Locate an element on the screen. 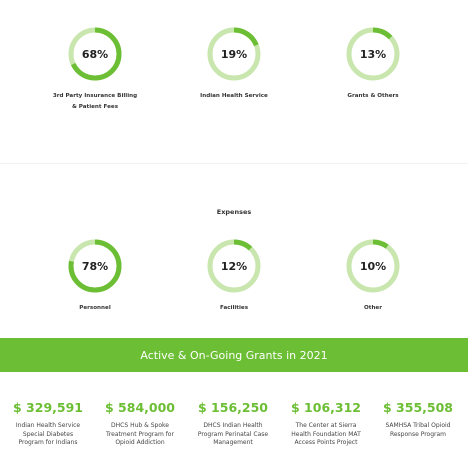 The image size is (468, 460). expense-label-other: Other is located at coordinates (373, 308).